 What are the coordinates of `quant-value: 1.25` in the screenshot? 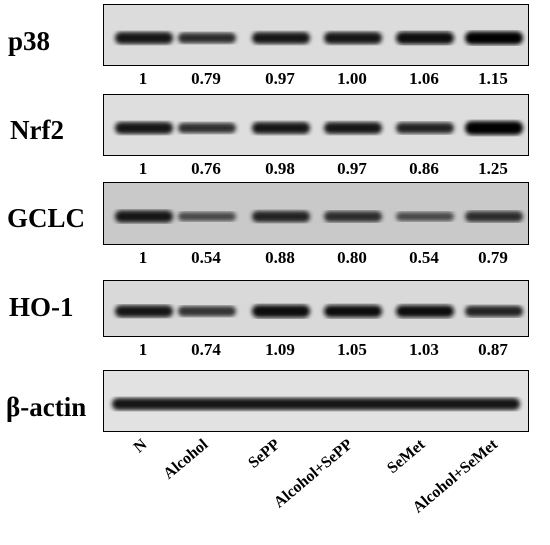 It's located at (493, 168).